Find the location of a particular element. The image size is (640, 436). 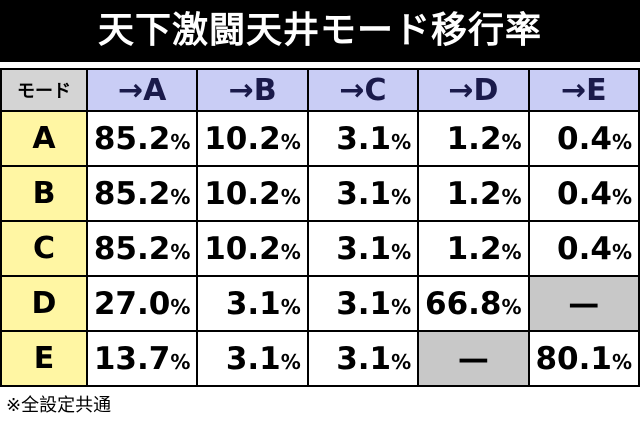

column-header: →C is located at coordinates (363, 90).